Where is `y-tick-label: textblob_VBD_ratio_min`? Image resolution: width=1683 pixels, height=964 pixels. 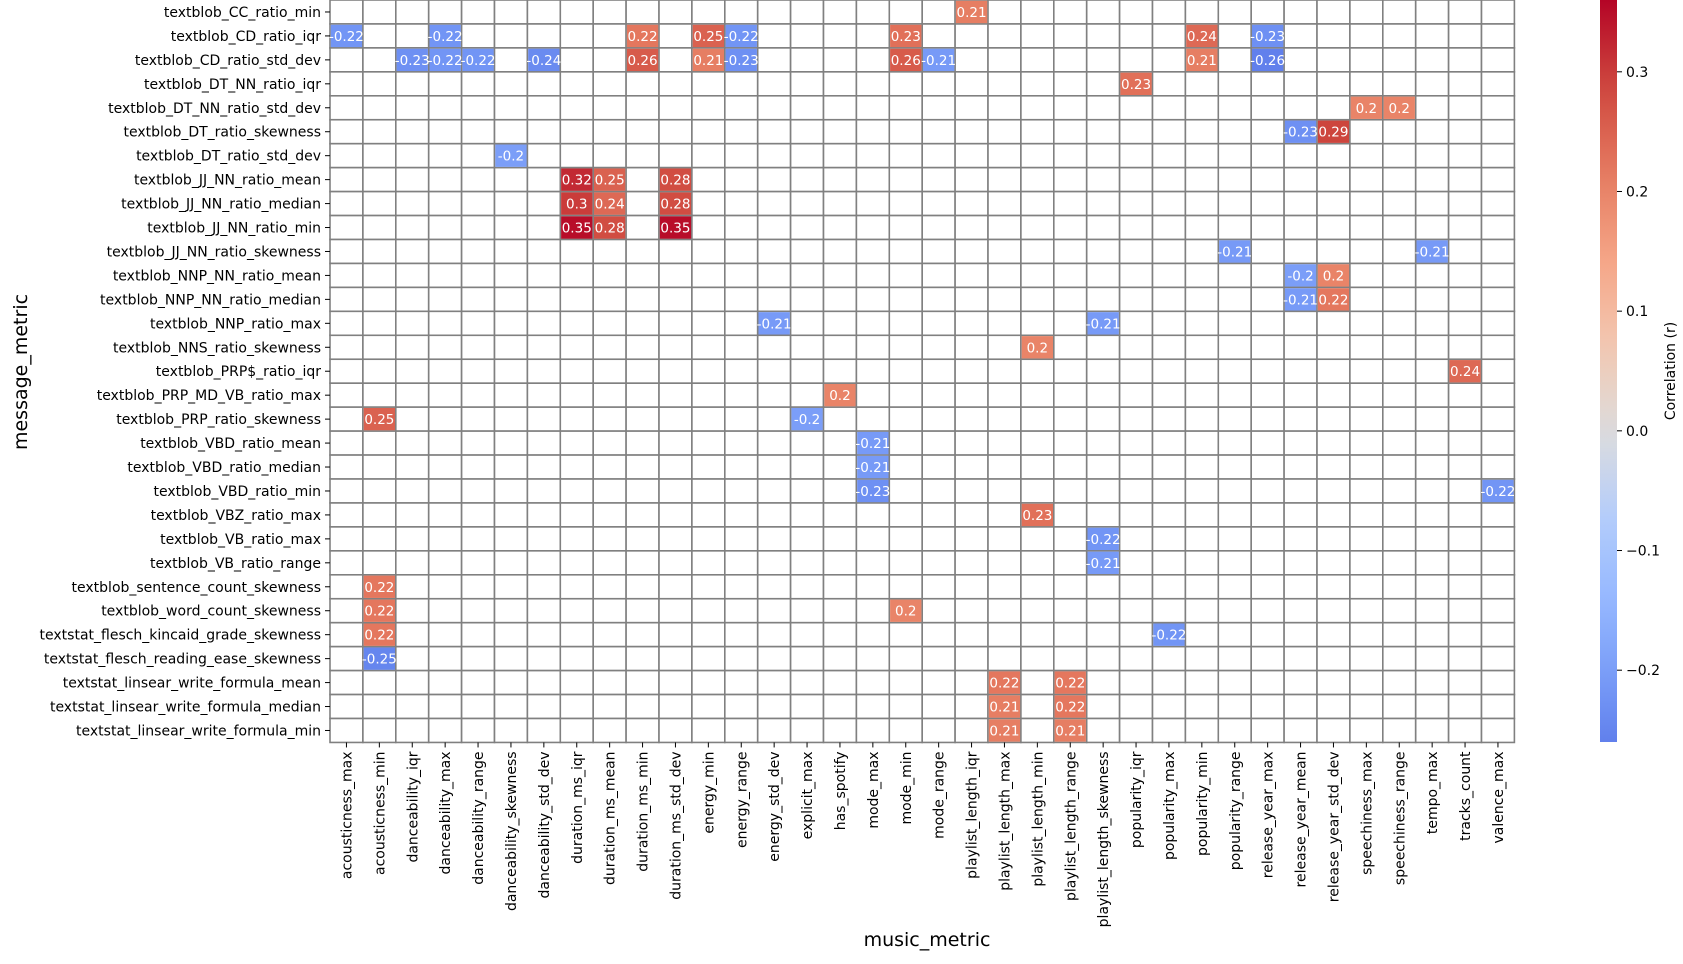
y-tick-label: textblob_VBD_ratio_min is located at coordinates (237, 492).